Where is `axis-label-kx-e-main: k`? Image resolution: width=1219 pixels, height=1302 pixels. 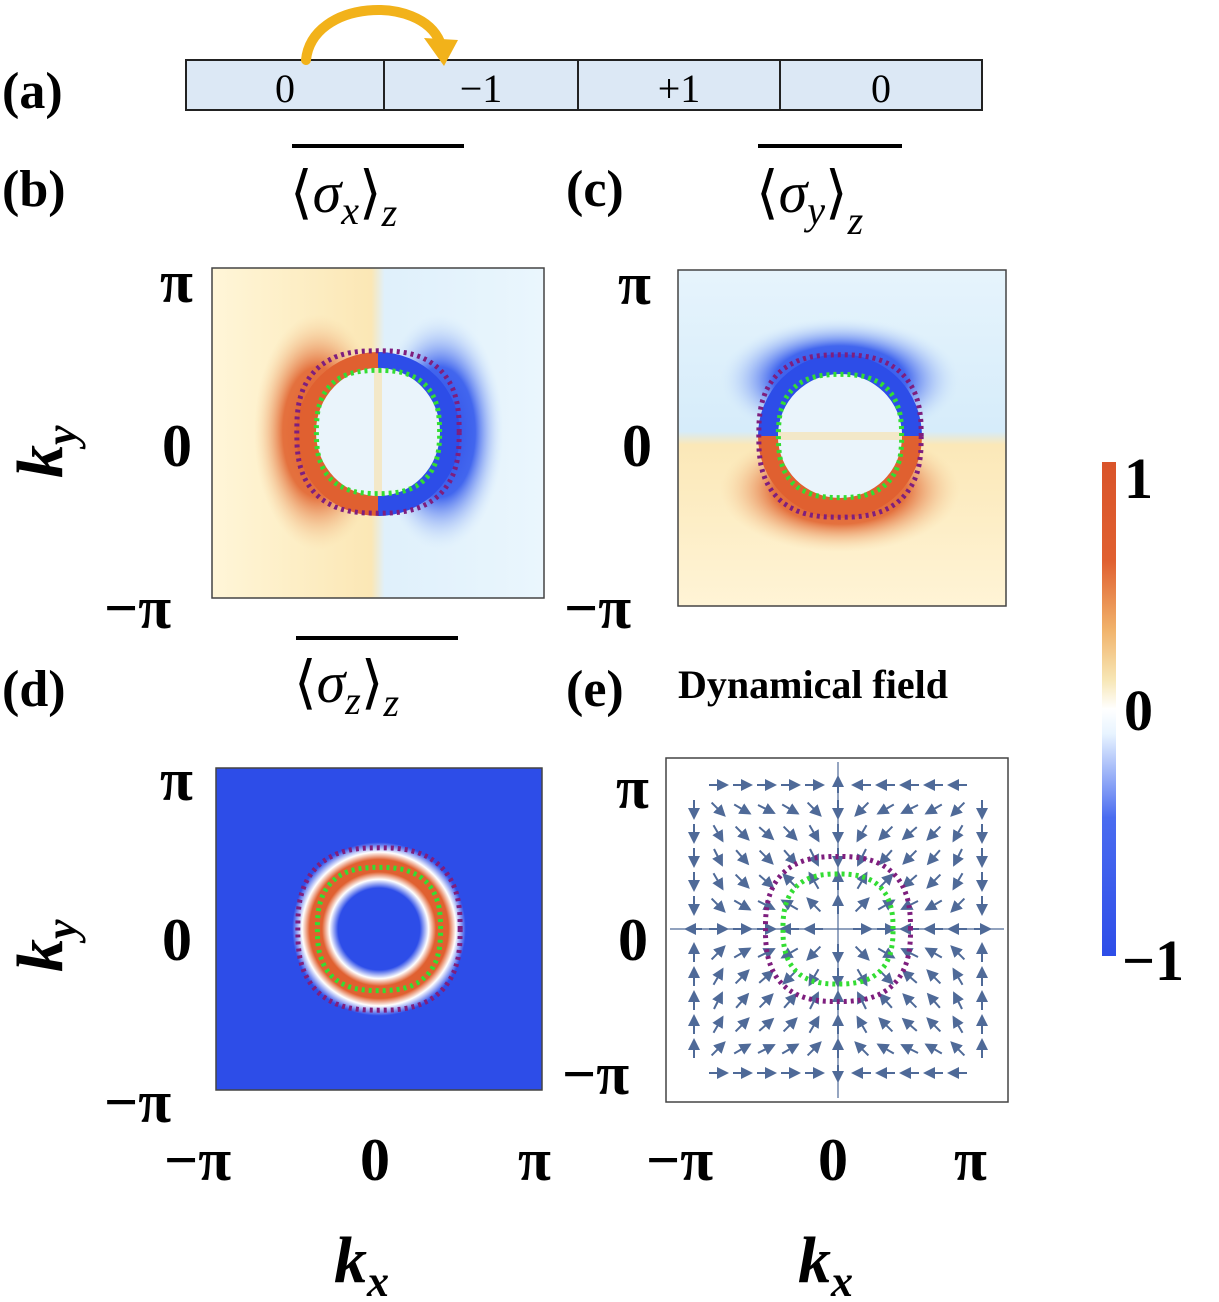
axis-label-kx-e-main: k is located at coordinates (814, 1260).